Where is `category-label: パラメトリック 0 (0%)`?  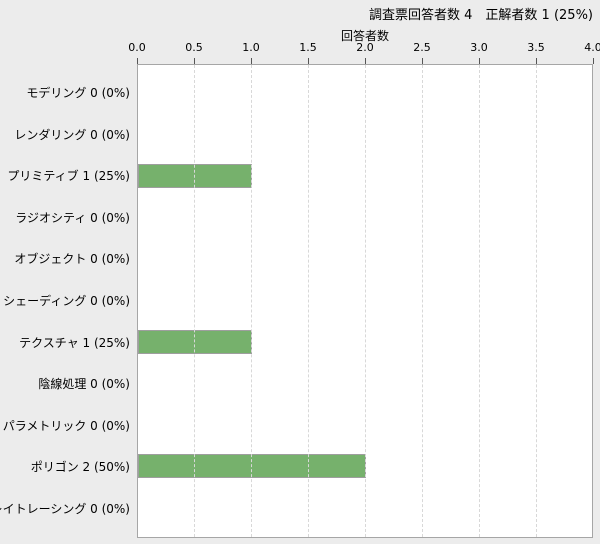
category-label: パラメトリック 0 (0%) is located at coordinates (66, 425).